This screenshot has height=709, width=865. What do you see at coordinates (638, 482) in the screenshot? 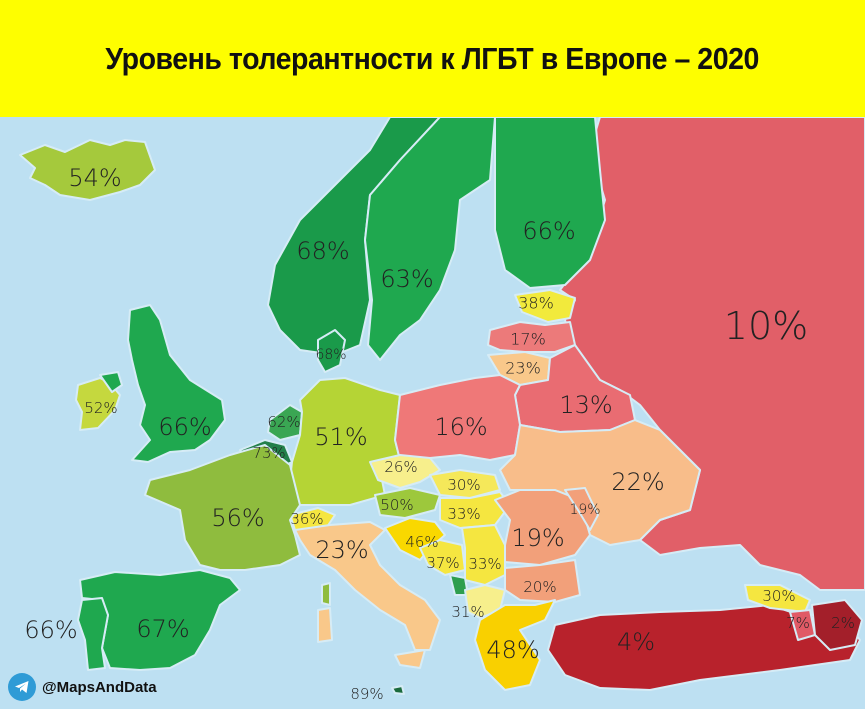
I see `value-label: 22%` at bounding box center [638, 482].